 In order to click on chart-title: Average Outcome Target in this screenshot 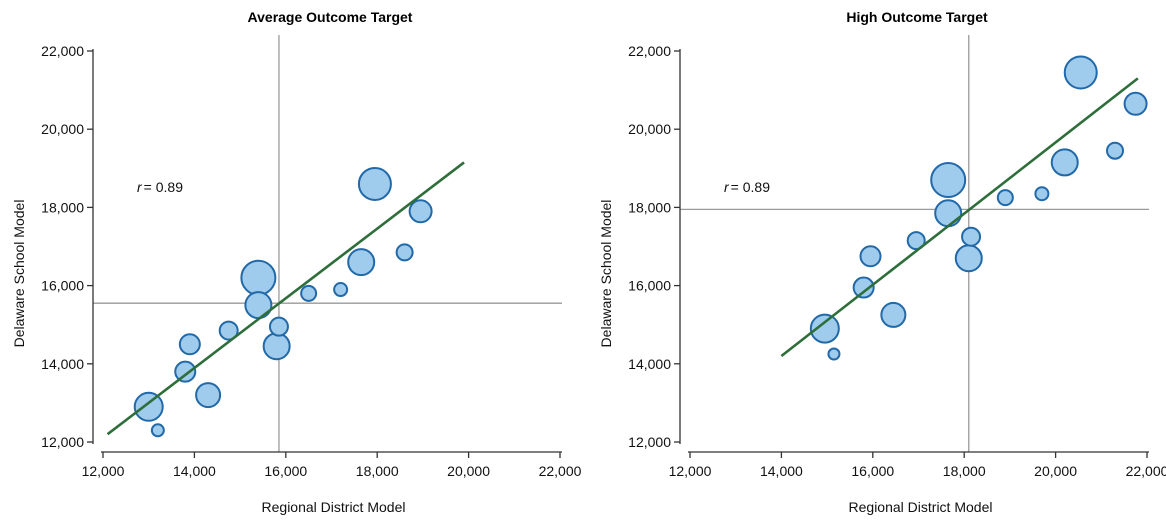, I will do `click(330, 17)`.